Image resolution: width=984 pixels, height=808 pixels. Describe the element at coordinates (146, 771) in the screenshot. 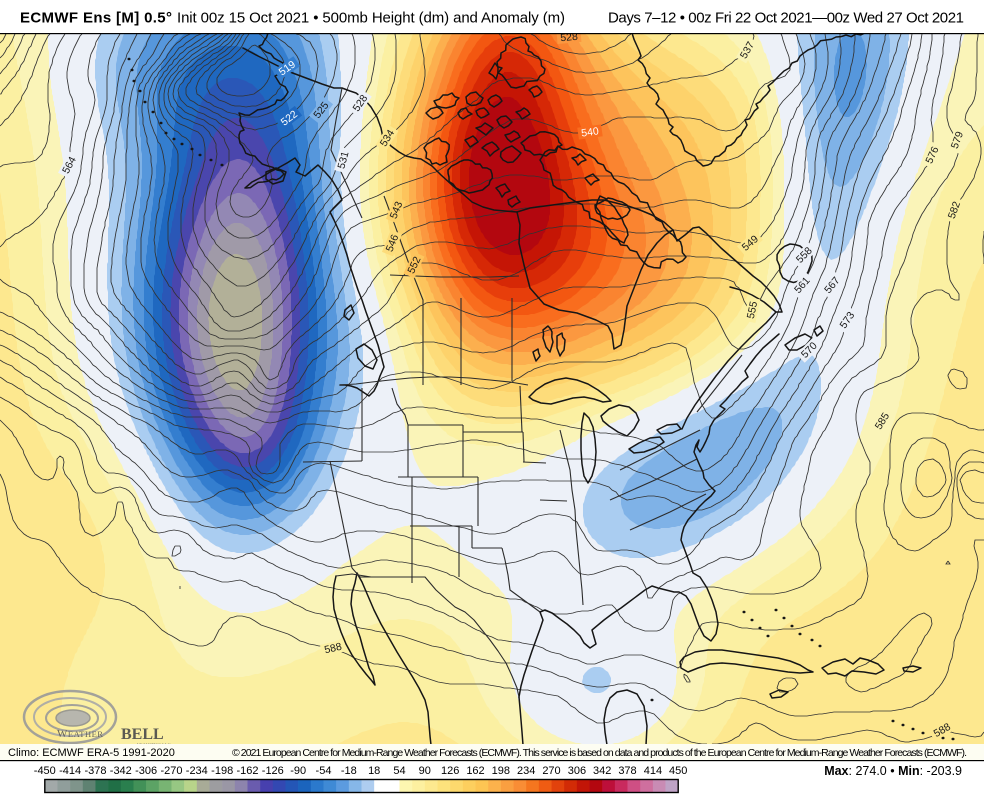

I see `svg-text: -306` at that location.